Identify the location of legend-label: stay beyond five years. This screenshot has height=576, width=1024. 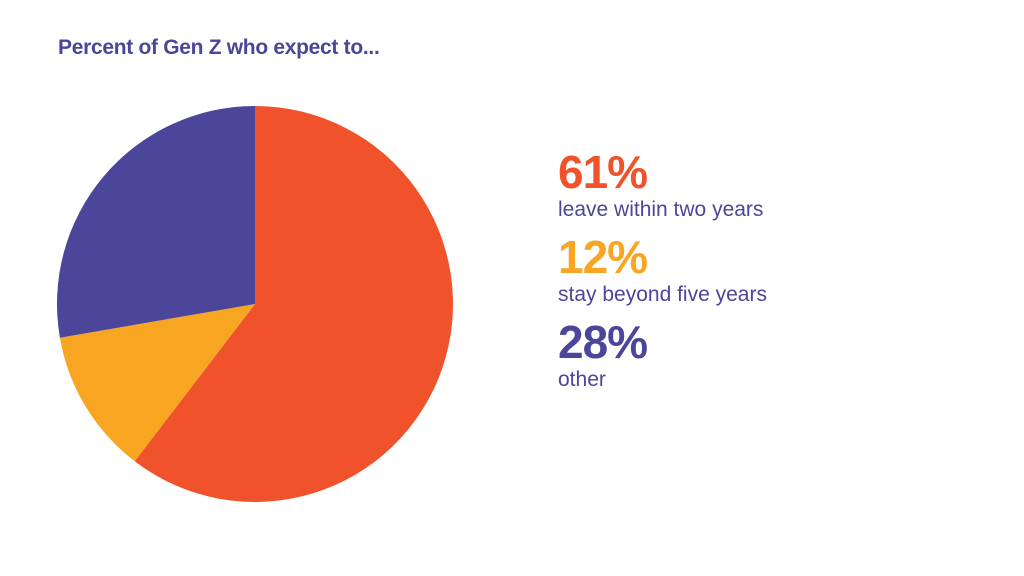
(662, 294).